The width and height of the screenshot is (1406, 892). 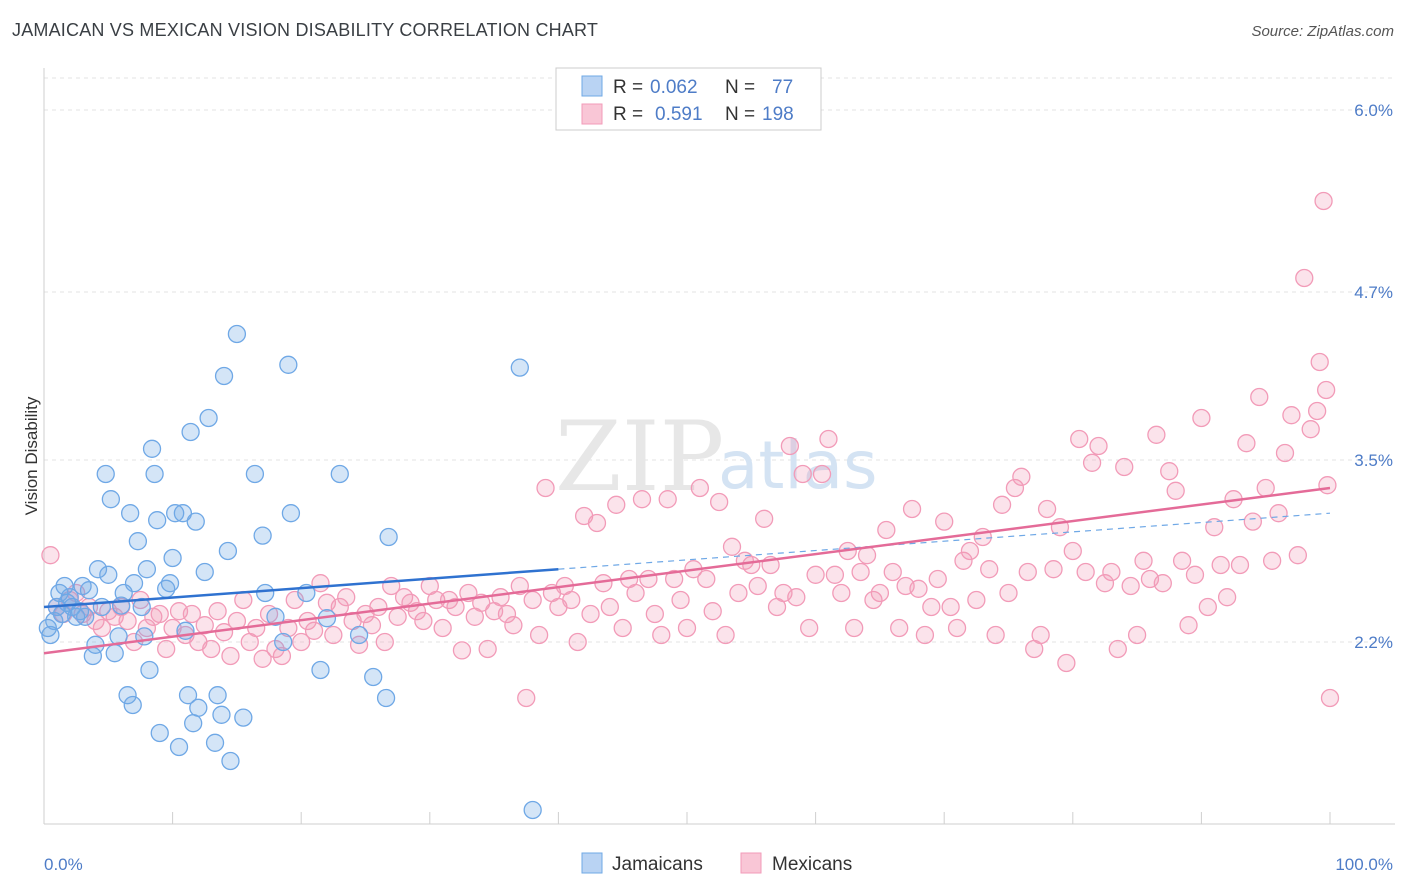 I want to click on legend-swatch-mexicans, so click(x=592, y=114).